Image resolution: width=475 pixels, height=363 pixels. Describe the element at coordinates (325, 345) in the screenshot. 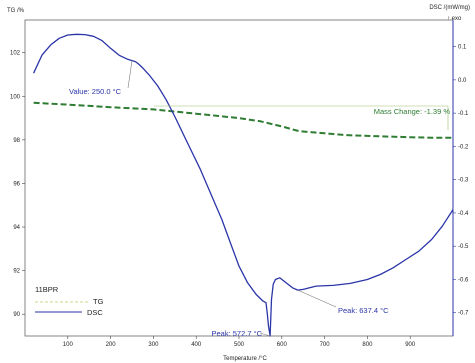

I see `x-tick-label: 700` at that location.